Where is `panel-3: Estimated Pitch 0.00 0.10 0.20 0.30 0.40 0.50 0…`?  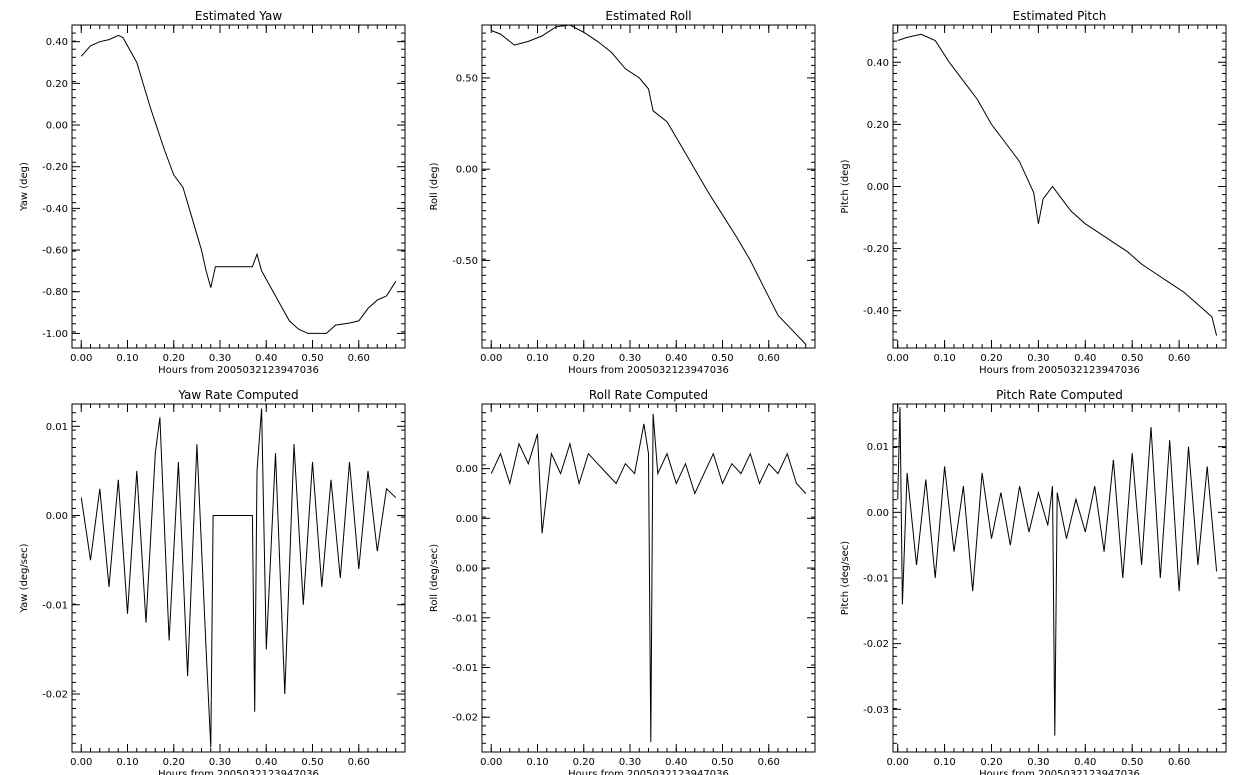 panel-3: Estimated Pitch 0.00 0.10 0.20 0.30 0.40 0.50 0… is located at coordinates (1033, 192).